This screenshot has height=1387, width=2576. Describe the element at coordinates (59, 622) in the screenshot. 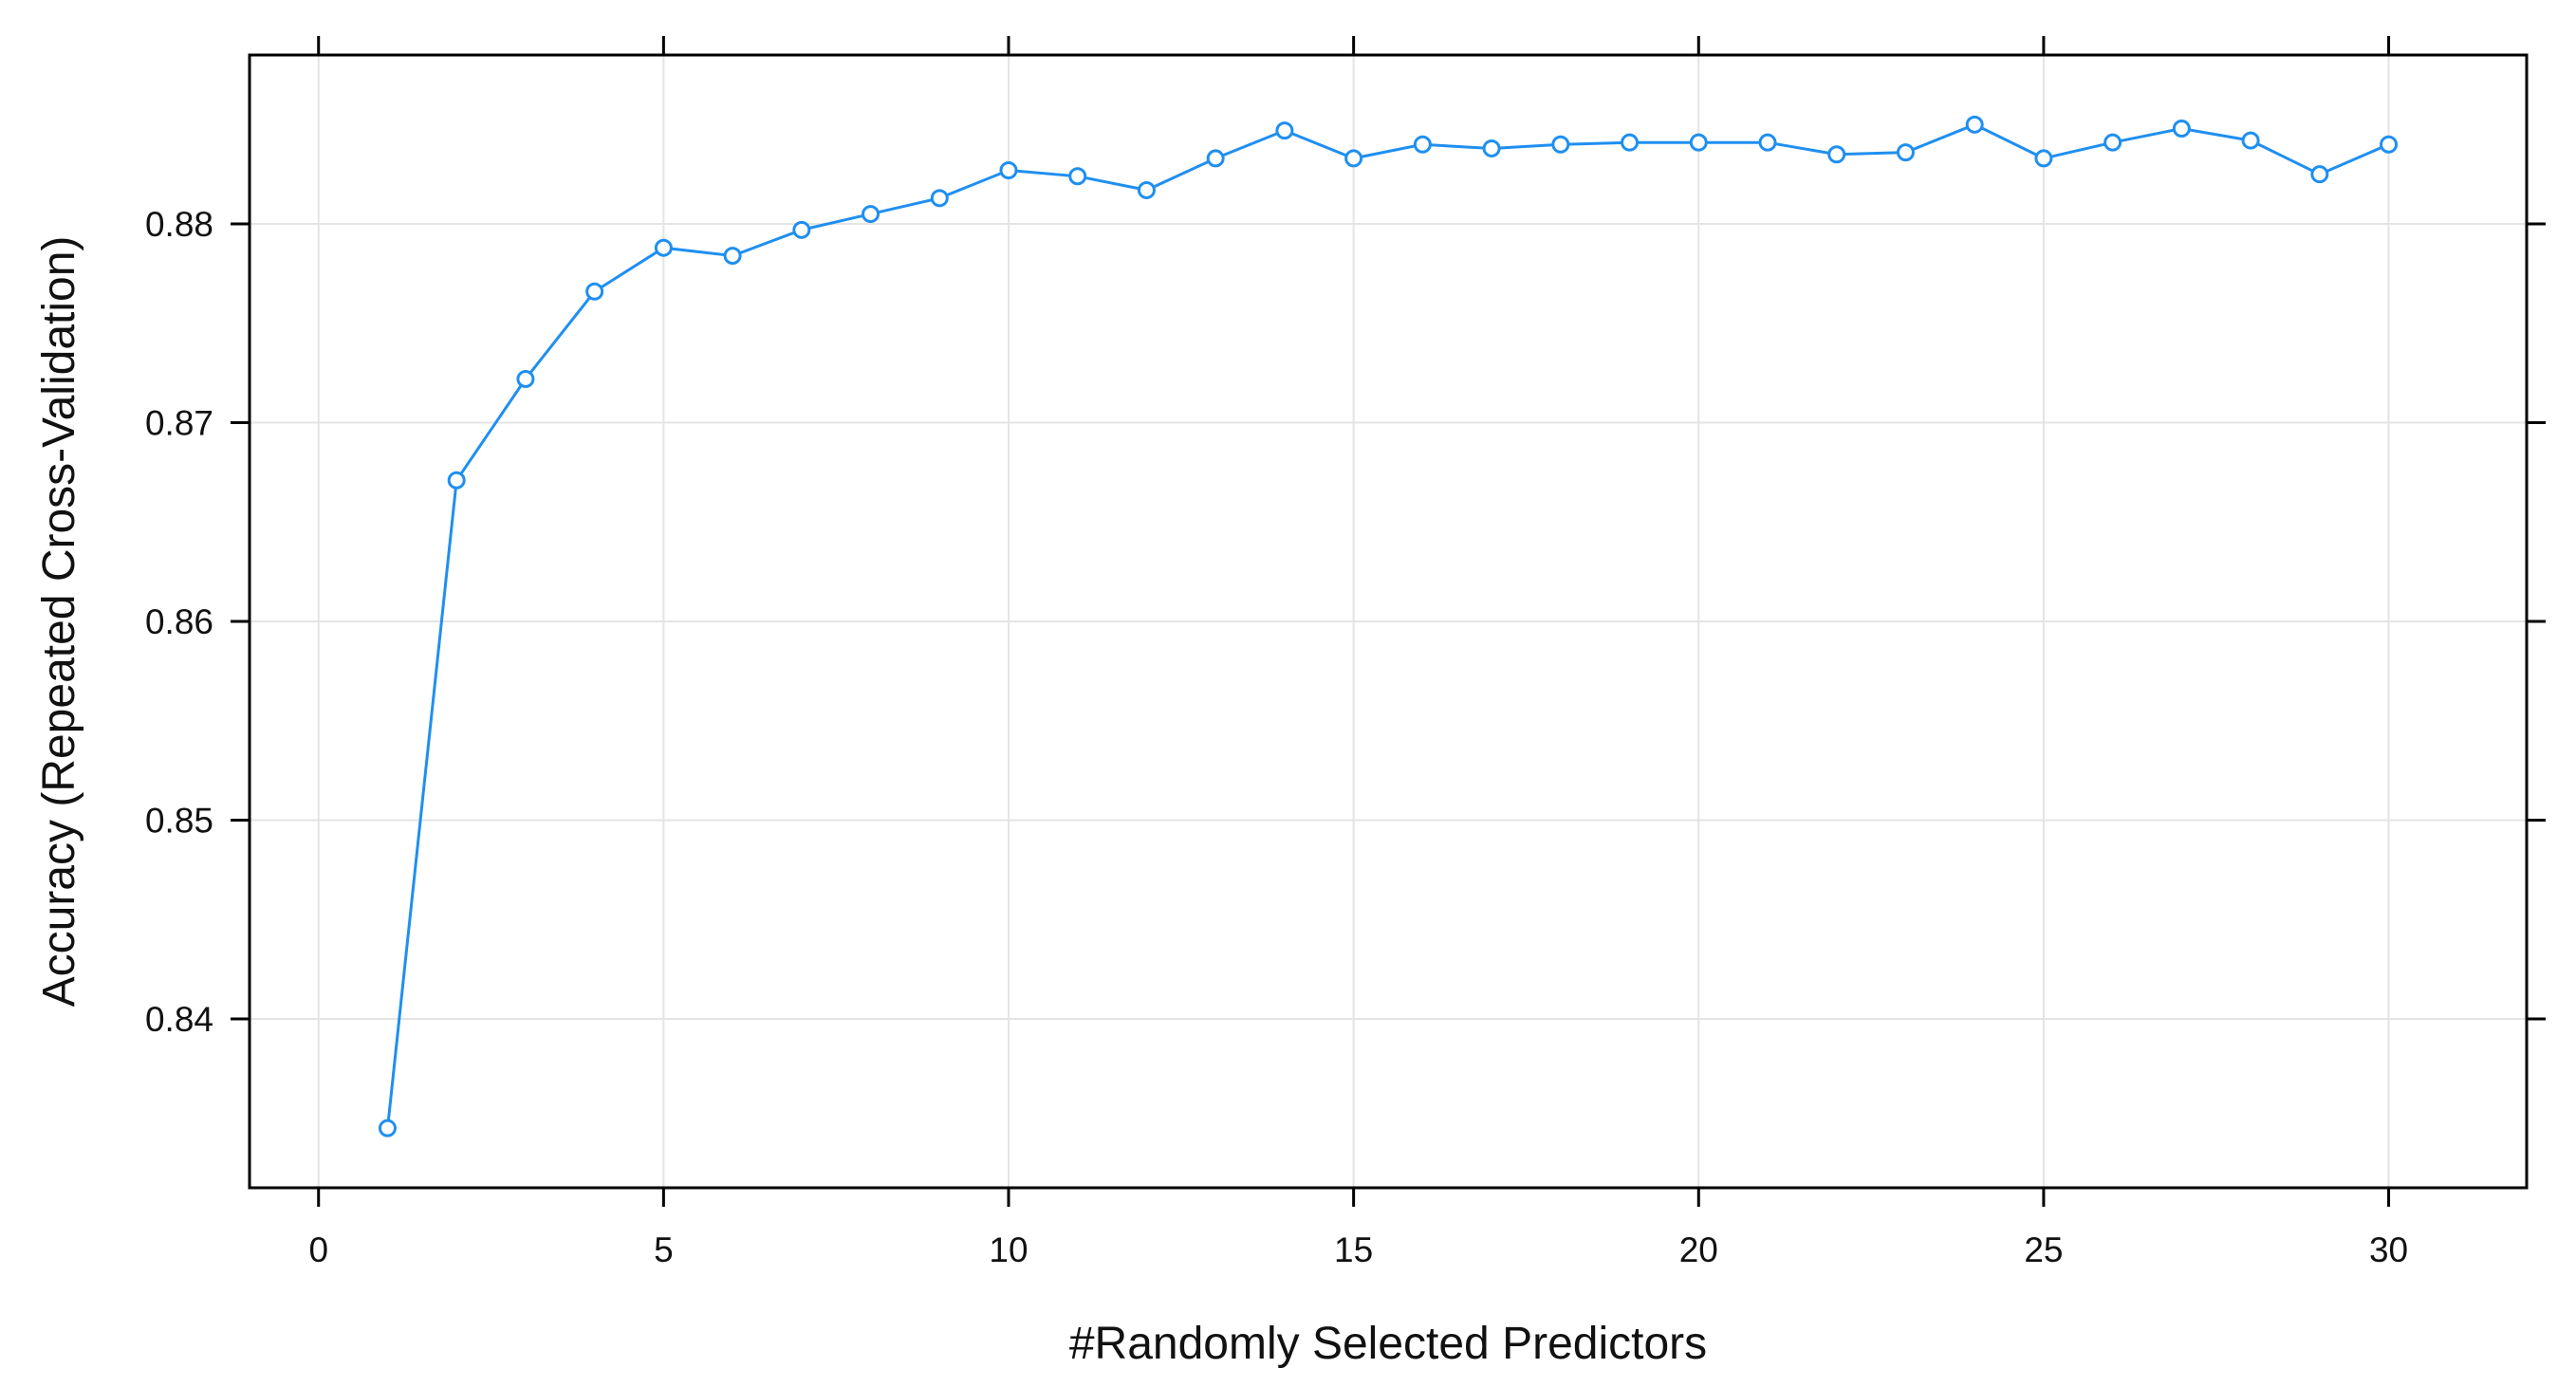

I see `y-axis-title: Accuracy (Repeated Cross-Validation)` at that location.